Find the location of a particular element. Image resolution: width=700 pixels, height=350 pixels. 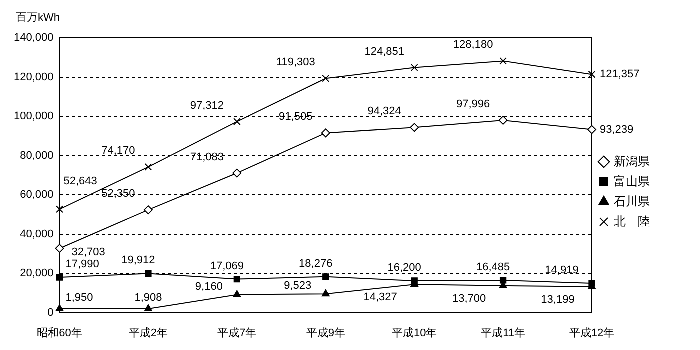

data-label: 74,170 is located at coordinates (119, 151).